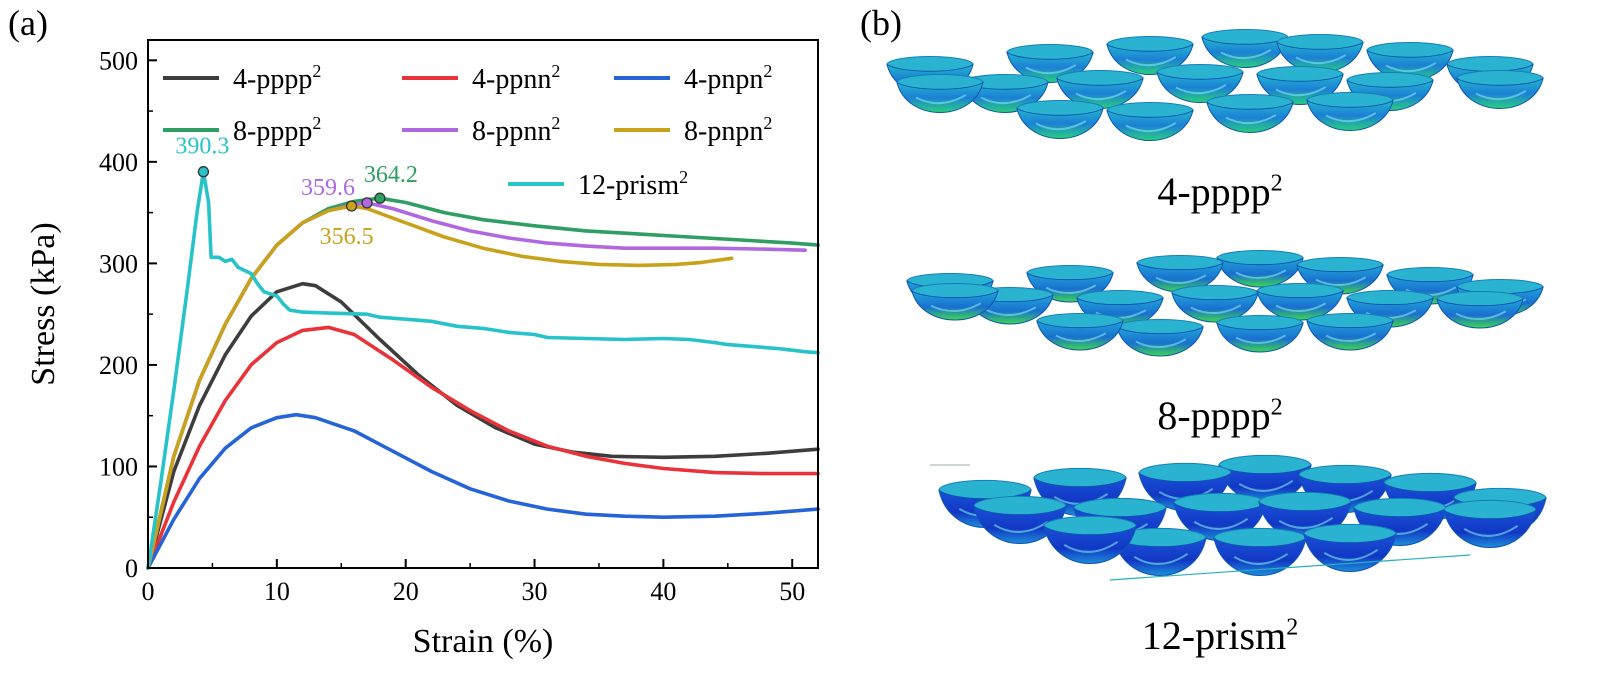  Describe the element at coordinates (242, 130) in the screenshot. I see `legend-entry-8-pppp: 8-pppp2` at that location.